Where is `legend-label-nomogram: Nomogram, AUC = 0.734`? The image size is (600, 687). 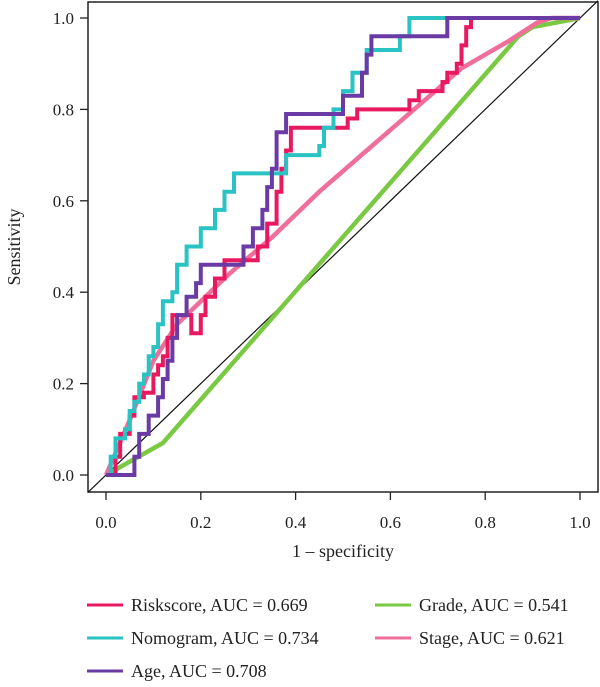 legend-label-nomogram: Nomogram, AUC = 0.734 is located at coordinates (225, 638).